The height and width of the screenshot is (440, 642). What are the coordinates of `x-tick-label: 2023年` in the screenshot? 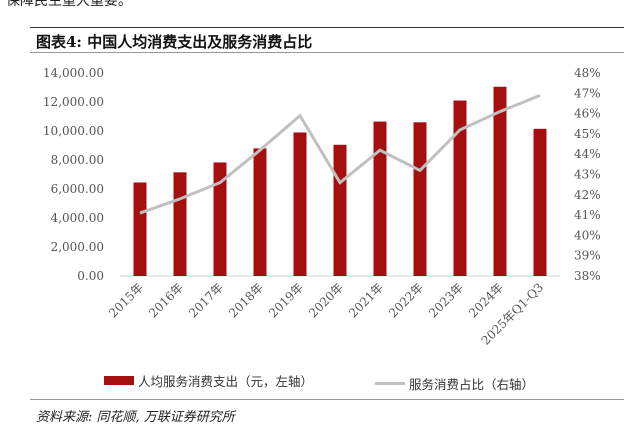 It's located at (446, 300).